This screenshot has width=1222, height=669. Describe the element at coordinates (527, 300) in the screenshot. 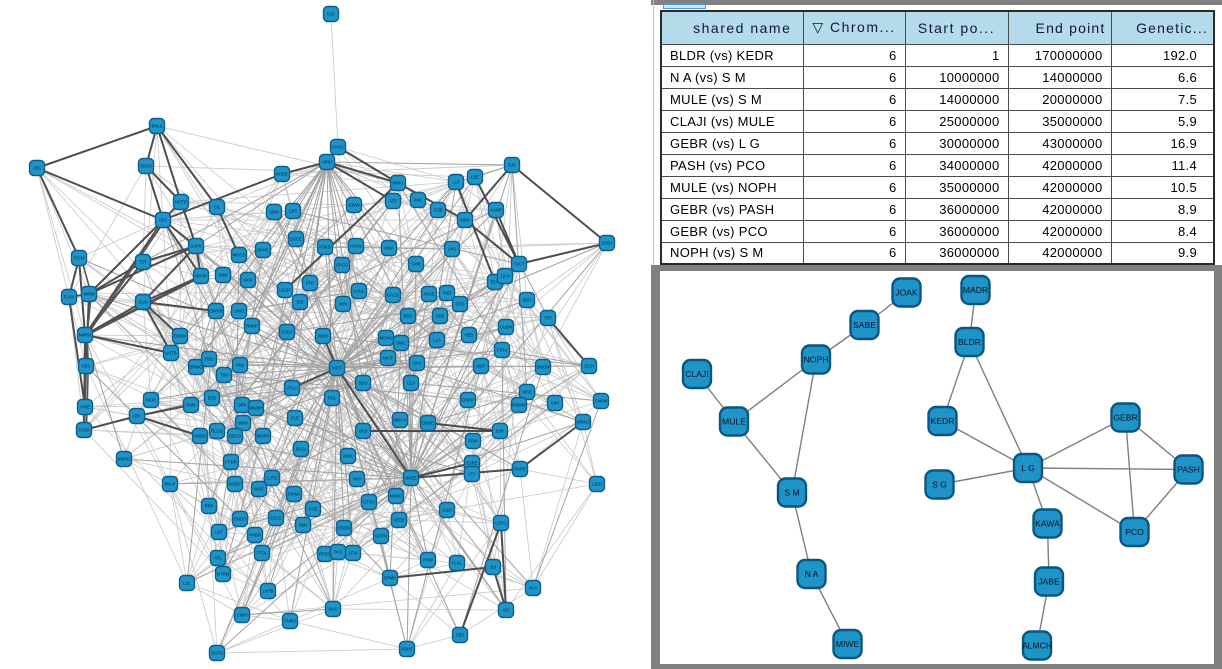

I see `svg-text: SDO` at that location.